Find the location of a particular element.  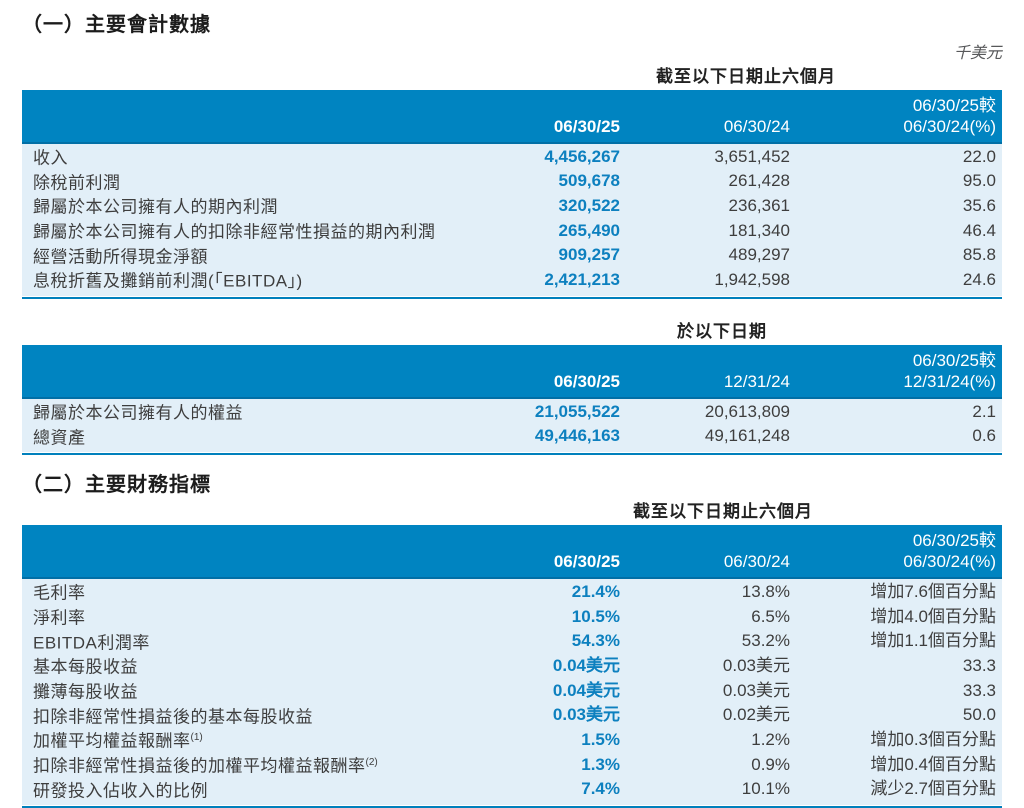

value-current-period: 1.3% is located at coordinates (535, 764).